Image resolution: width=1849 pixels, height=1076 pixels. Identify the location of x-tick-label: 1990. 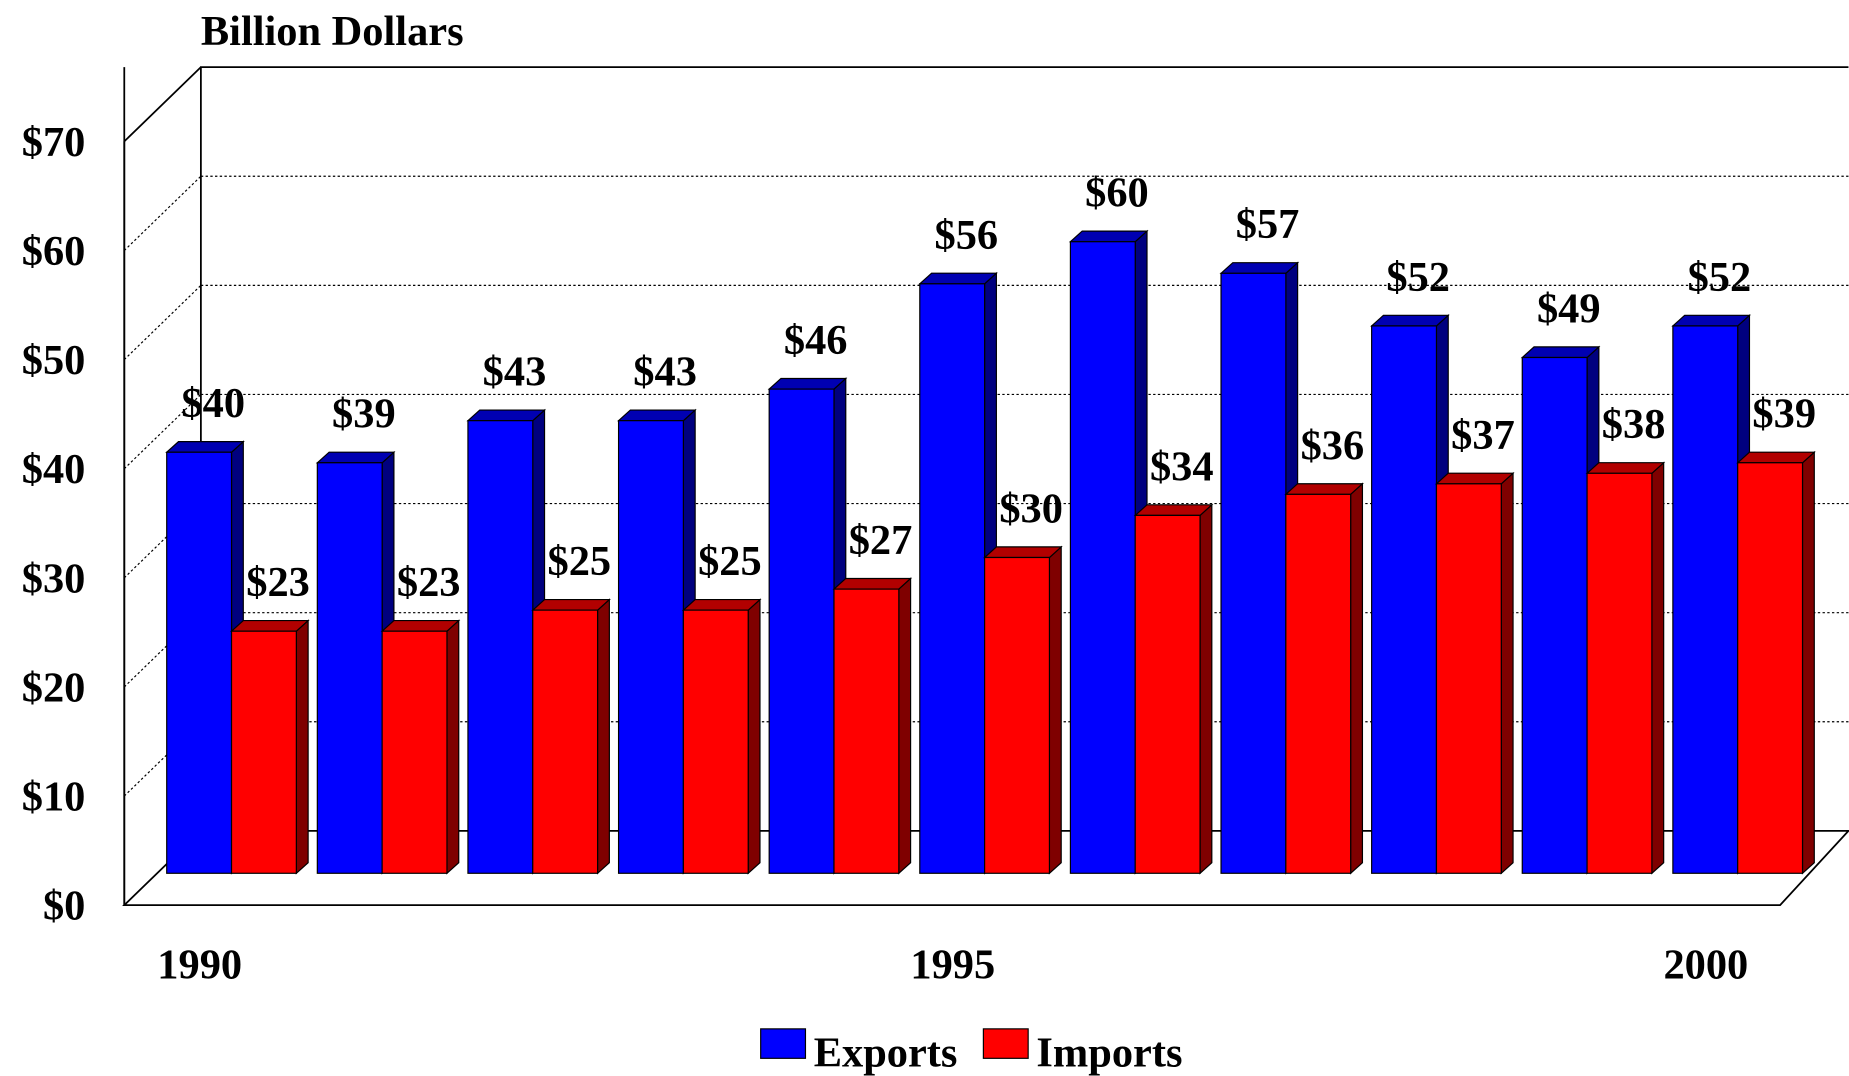
(199, 964).